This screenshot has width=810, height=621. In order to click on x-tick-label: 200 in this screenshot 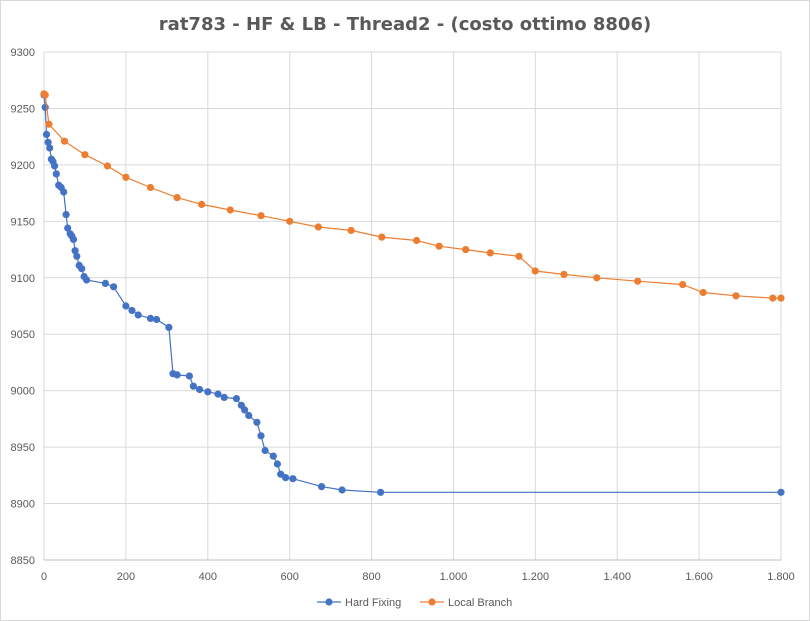, I will do `click(126, 577)`.